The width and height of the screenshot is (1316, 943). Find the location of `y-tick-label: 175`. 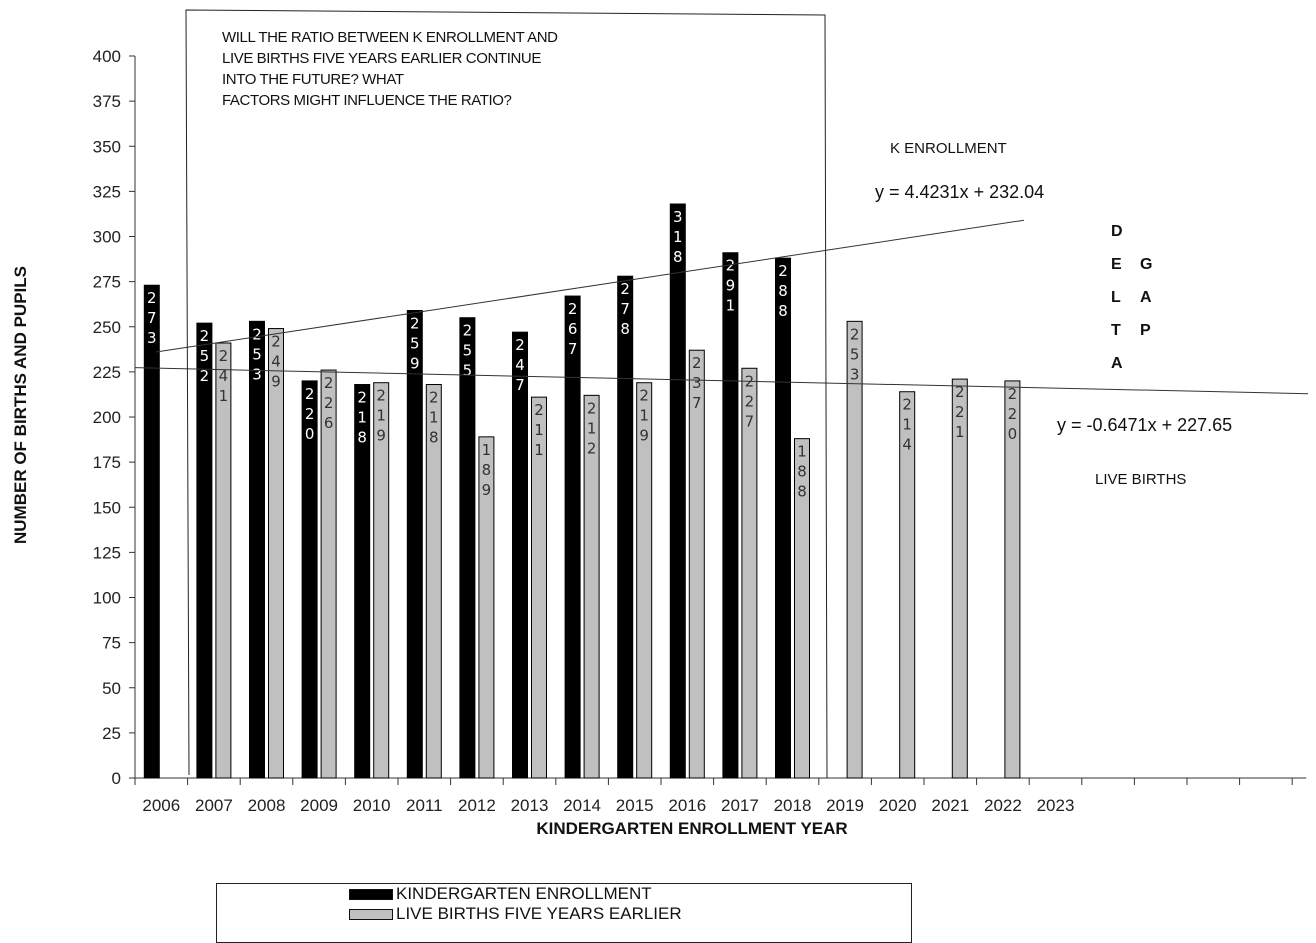

y-tick-label: 175 is located at coordinates (107, 462).